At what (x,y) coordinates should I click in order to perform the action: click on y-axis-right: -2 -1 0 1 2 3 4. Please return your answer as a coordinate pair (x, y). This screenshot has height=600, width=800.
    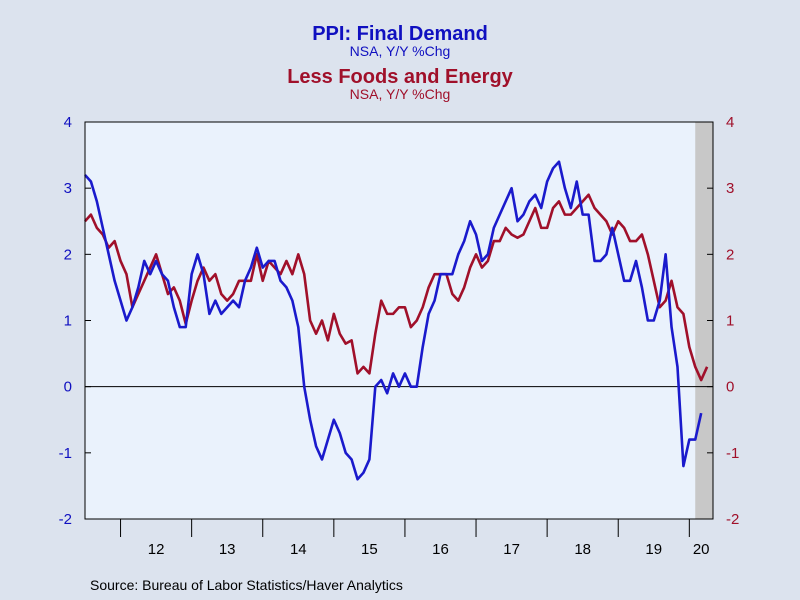
    Looking at the image, I should click on (723, 321).